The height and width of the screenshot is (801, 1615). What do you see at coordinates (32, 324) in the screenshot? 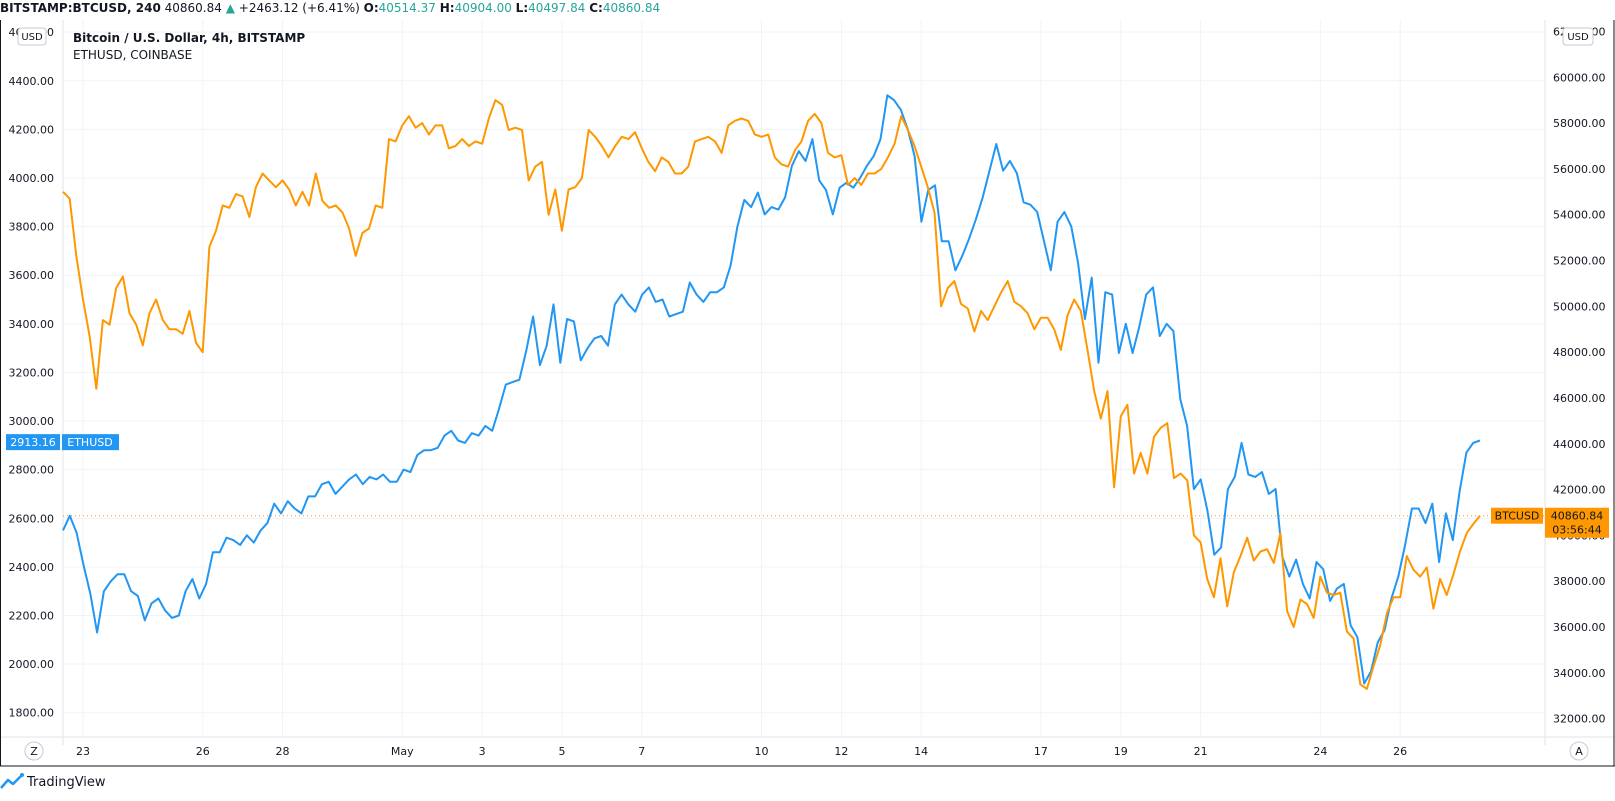
I see `y-left-tick-label: 3400.00` at bounding box center [32, 324].